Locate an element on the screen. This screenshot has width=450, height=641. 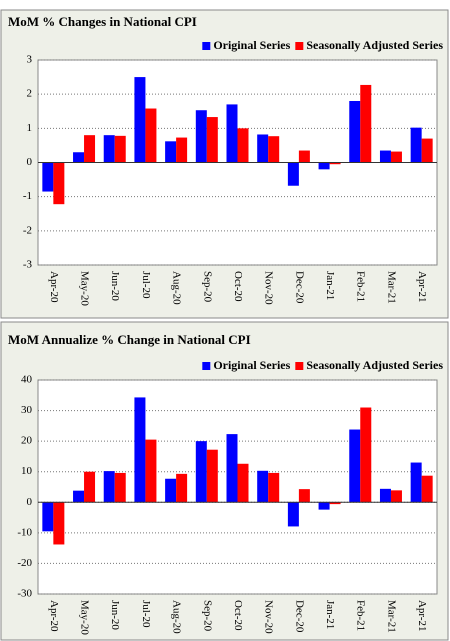
y-tick-label: -1 is located at coordinates (27, 196).